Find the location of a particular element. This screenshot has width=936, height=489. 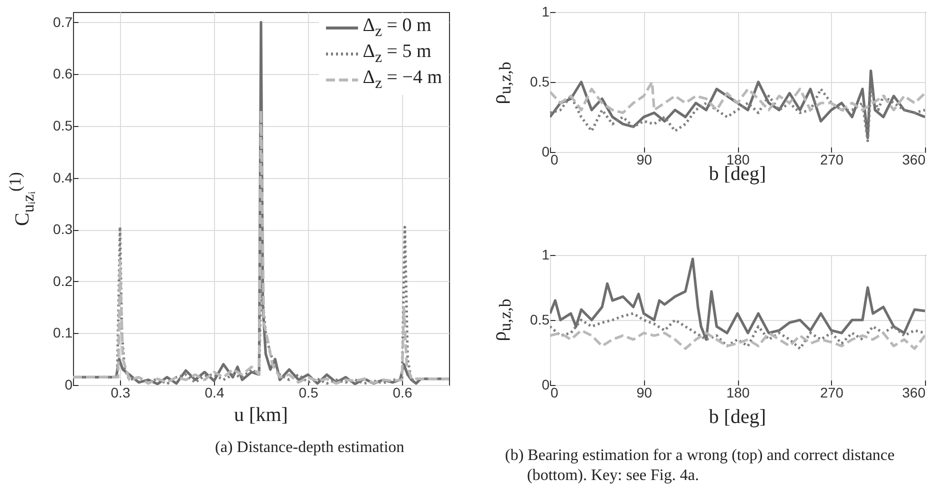

x-tick-label: 180 is located at coordinates (738, 392).